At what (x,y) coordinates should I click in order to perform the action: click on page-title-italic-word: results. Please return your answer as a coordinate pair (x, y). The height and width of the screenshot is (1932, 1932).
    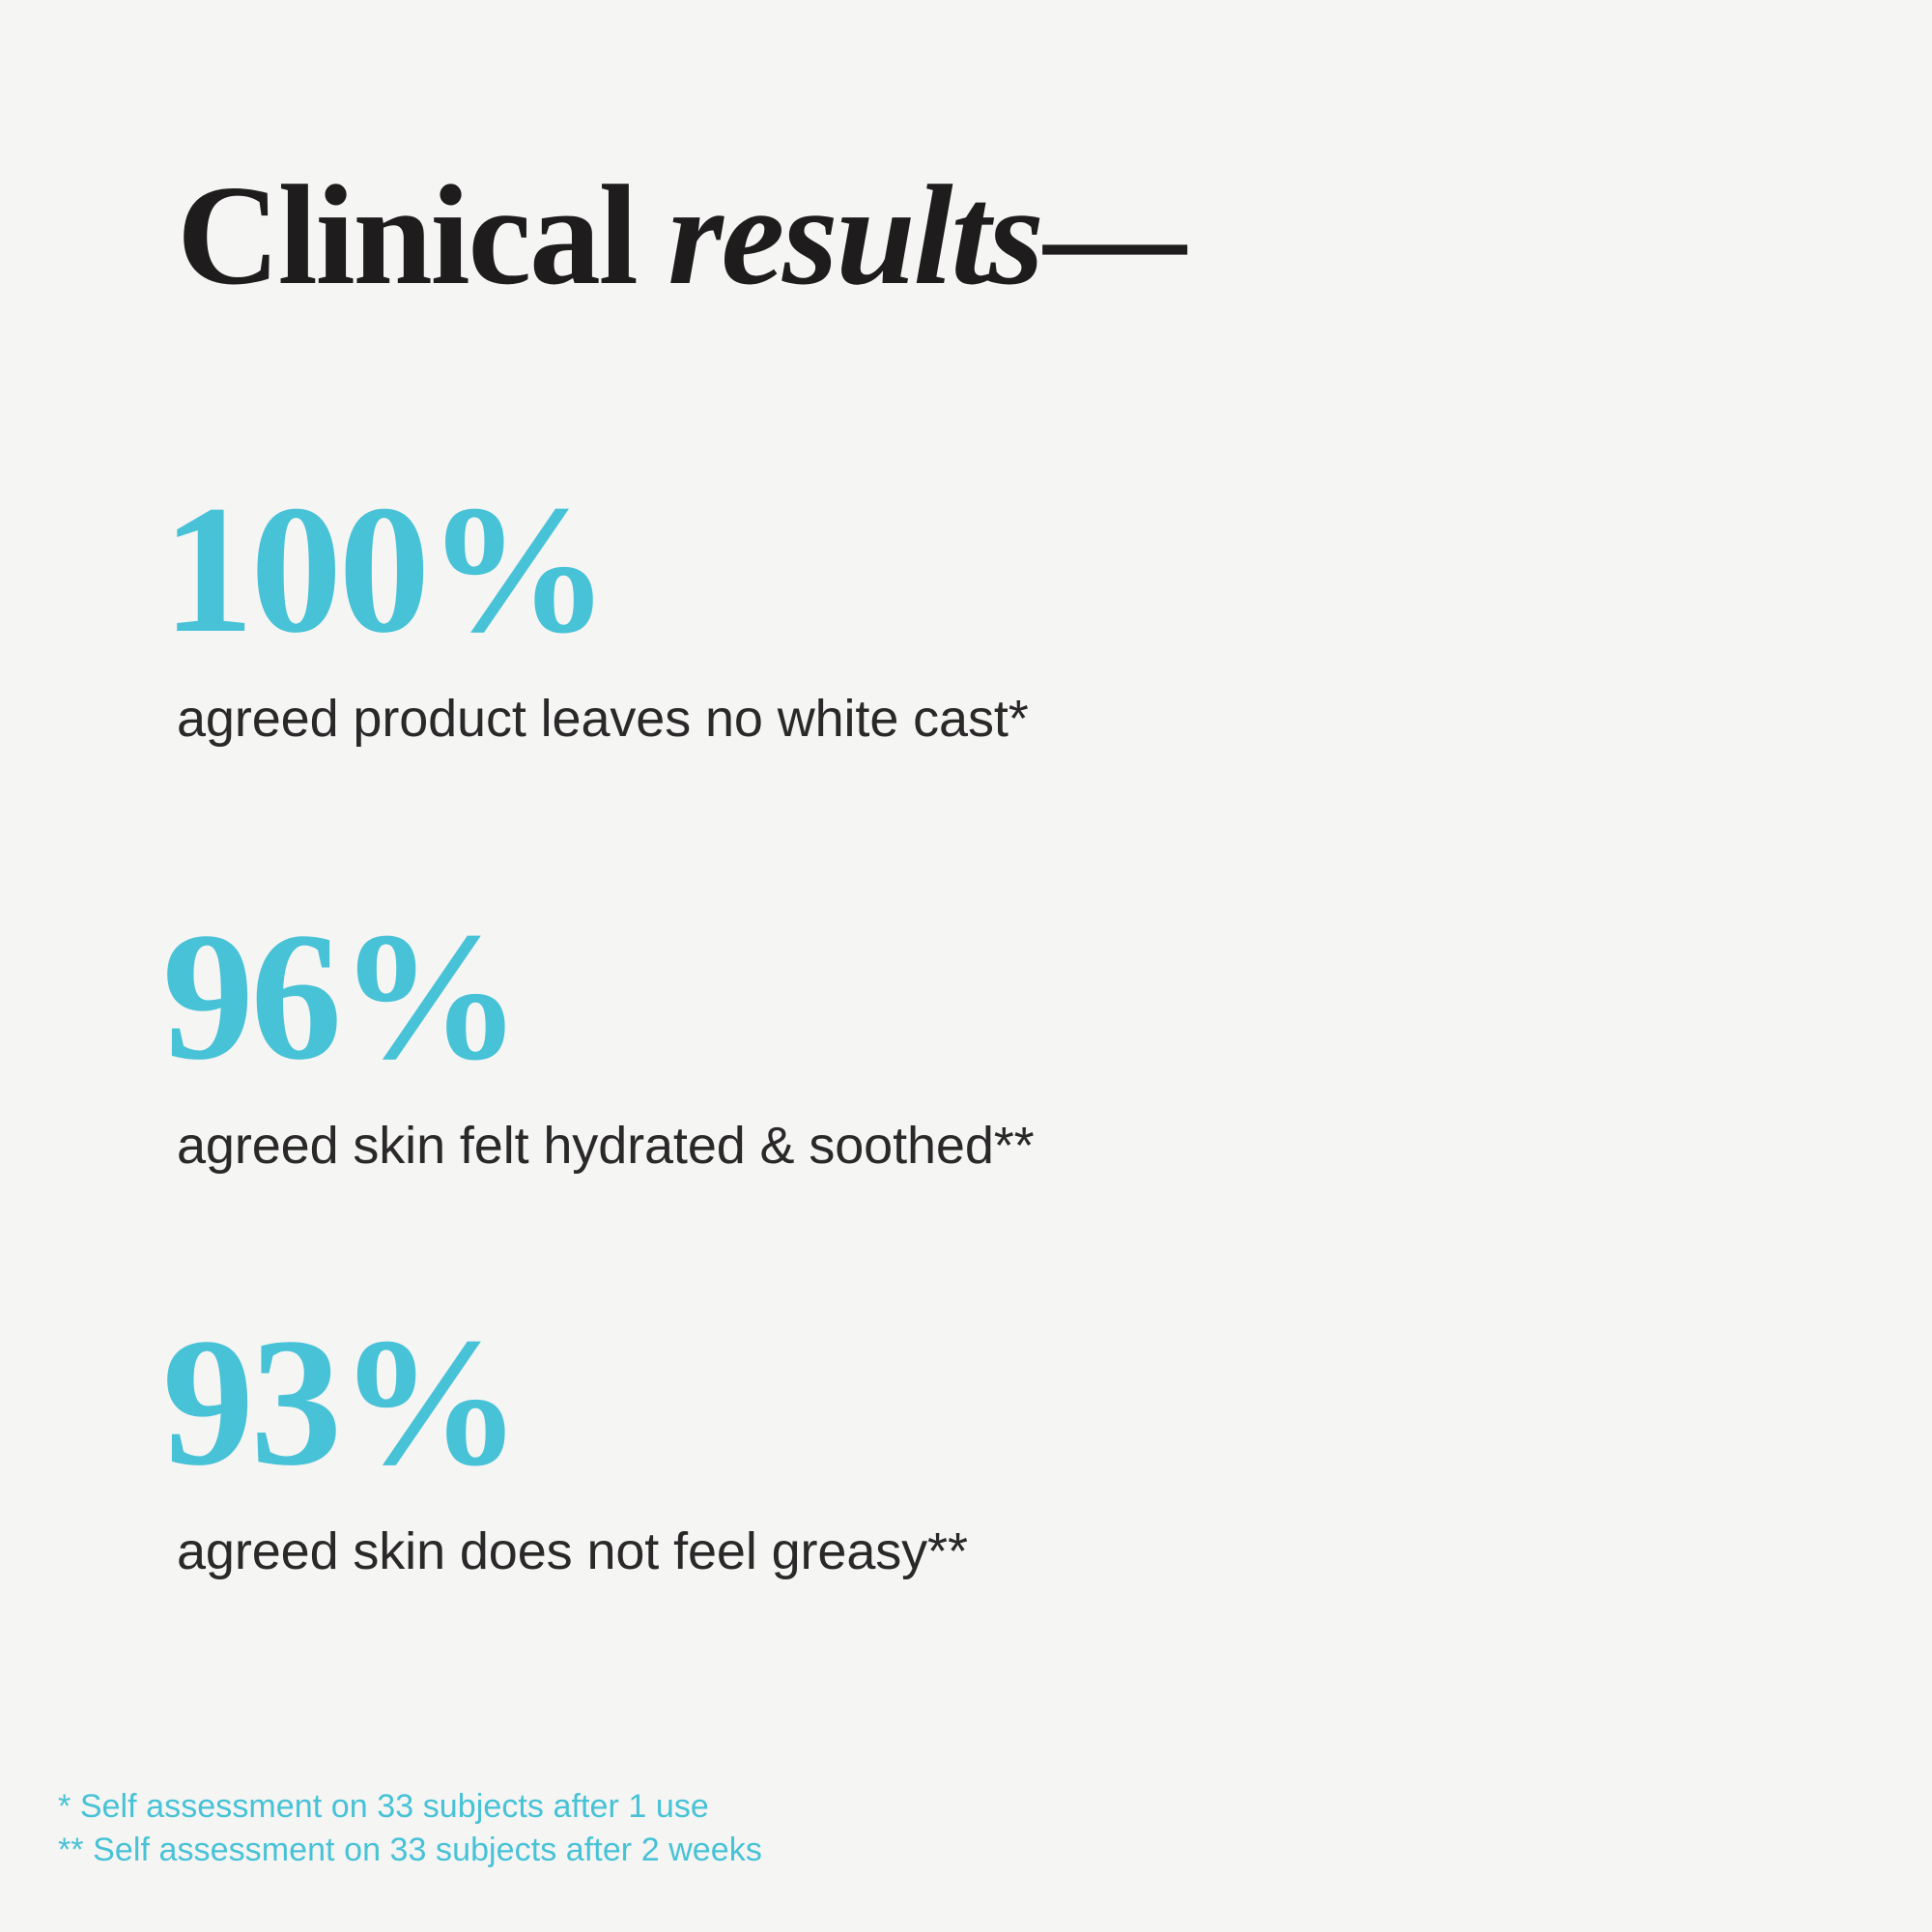
    Looking at the image, I should click on (856, 235).